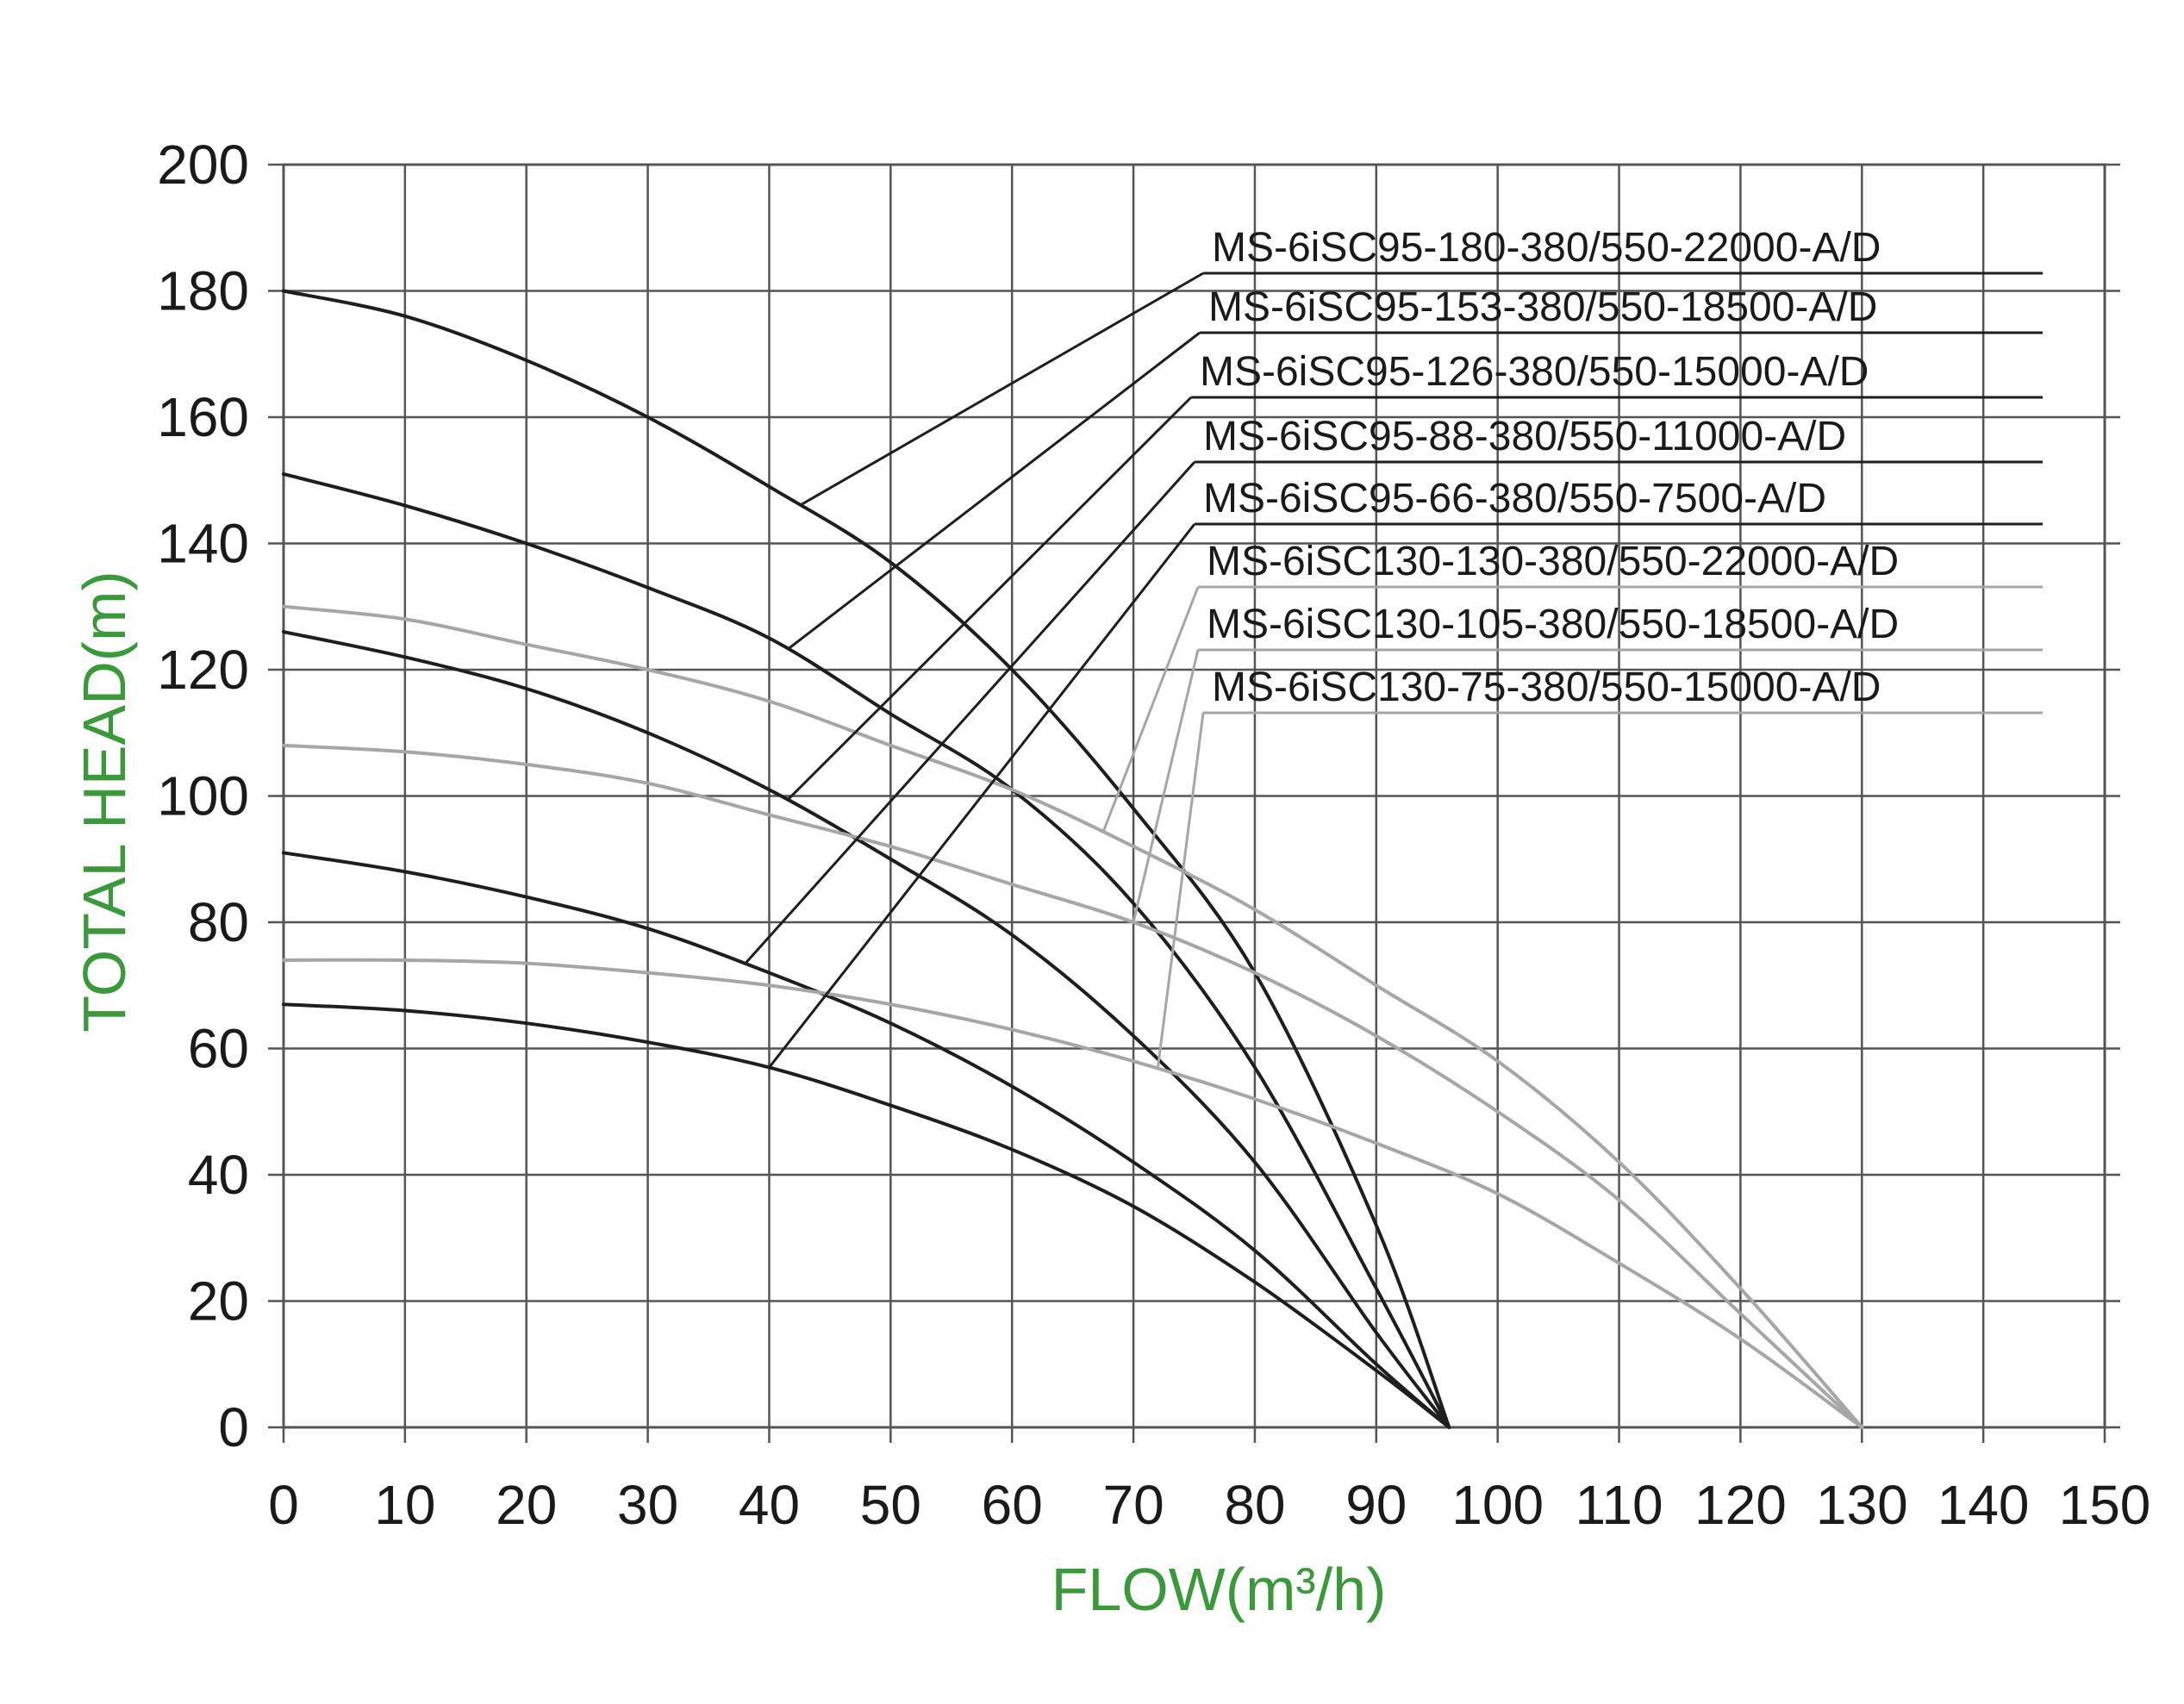 The width and height of the screenshot is (2184, 1704). Describe the element at coordinates (1525, 436) in the screenshot. I see `legend-entry: MS-6iSC95-88-380/550-11000-A/D` at that location.